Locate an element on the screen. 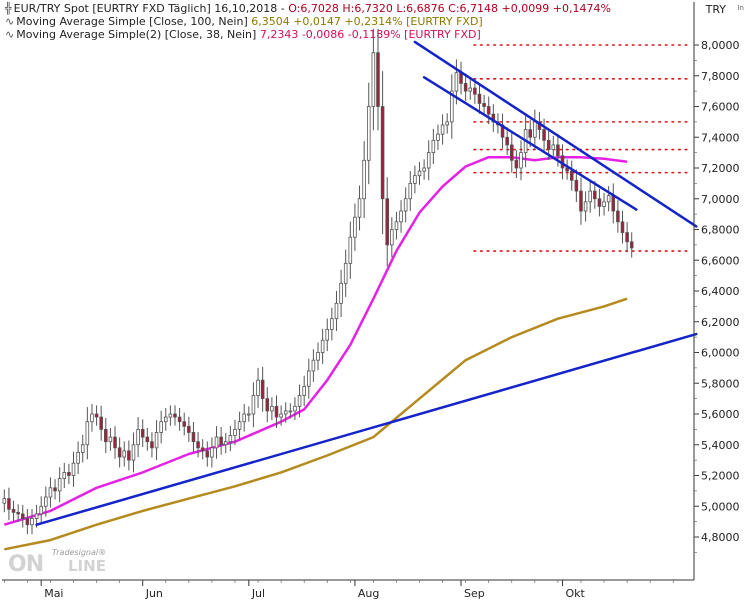 Image resolution: width=746 pixels, height=600 pixels. y-tick-label: 6,0000 is located at coordinates (720, 353).